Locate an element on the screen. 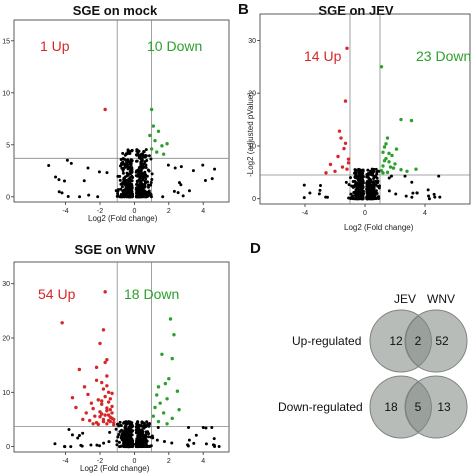  y-tick-label: 15 is located at coordinates (6, 41).